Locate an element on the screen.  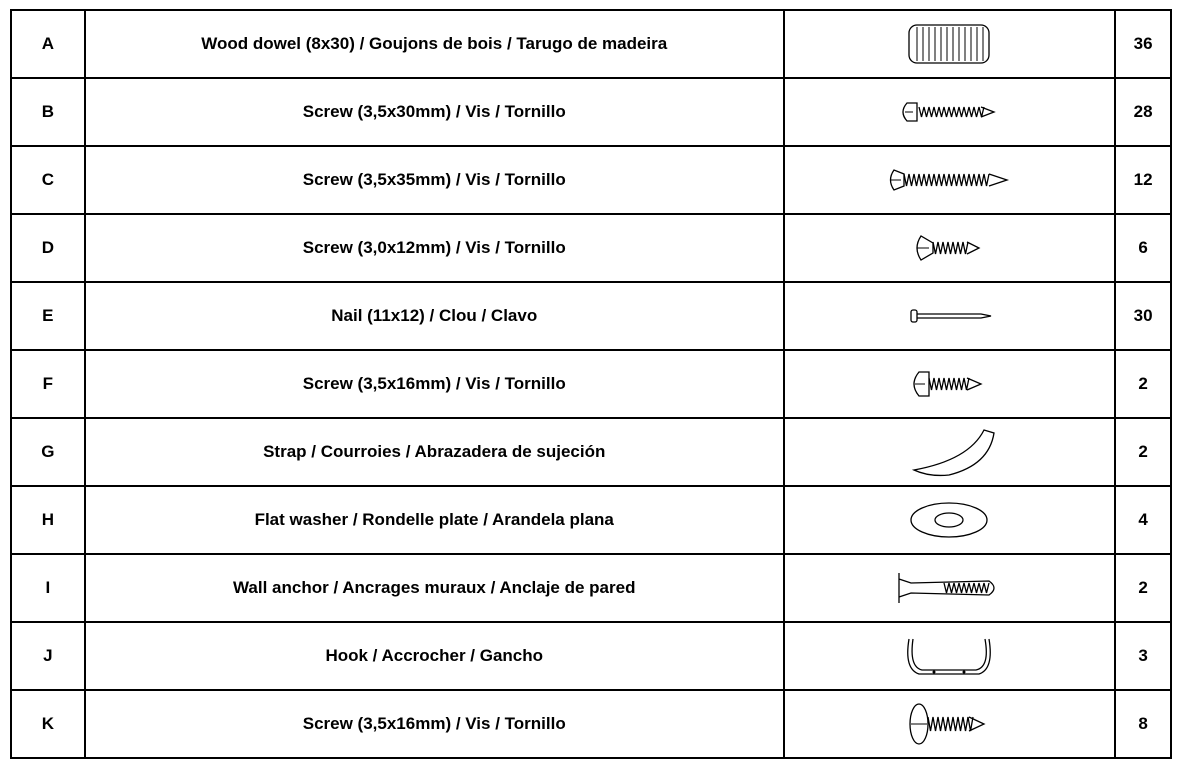
part-letter: A is located at coordinates (48, 44).